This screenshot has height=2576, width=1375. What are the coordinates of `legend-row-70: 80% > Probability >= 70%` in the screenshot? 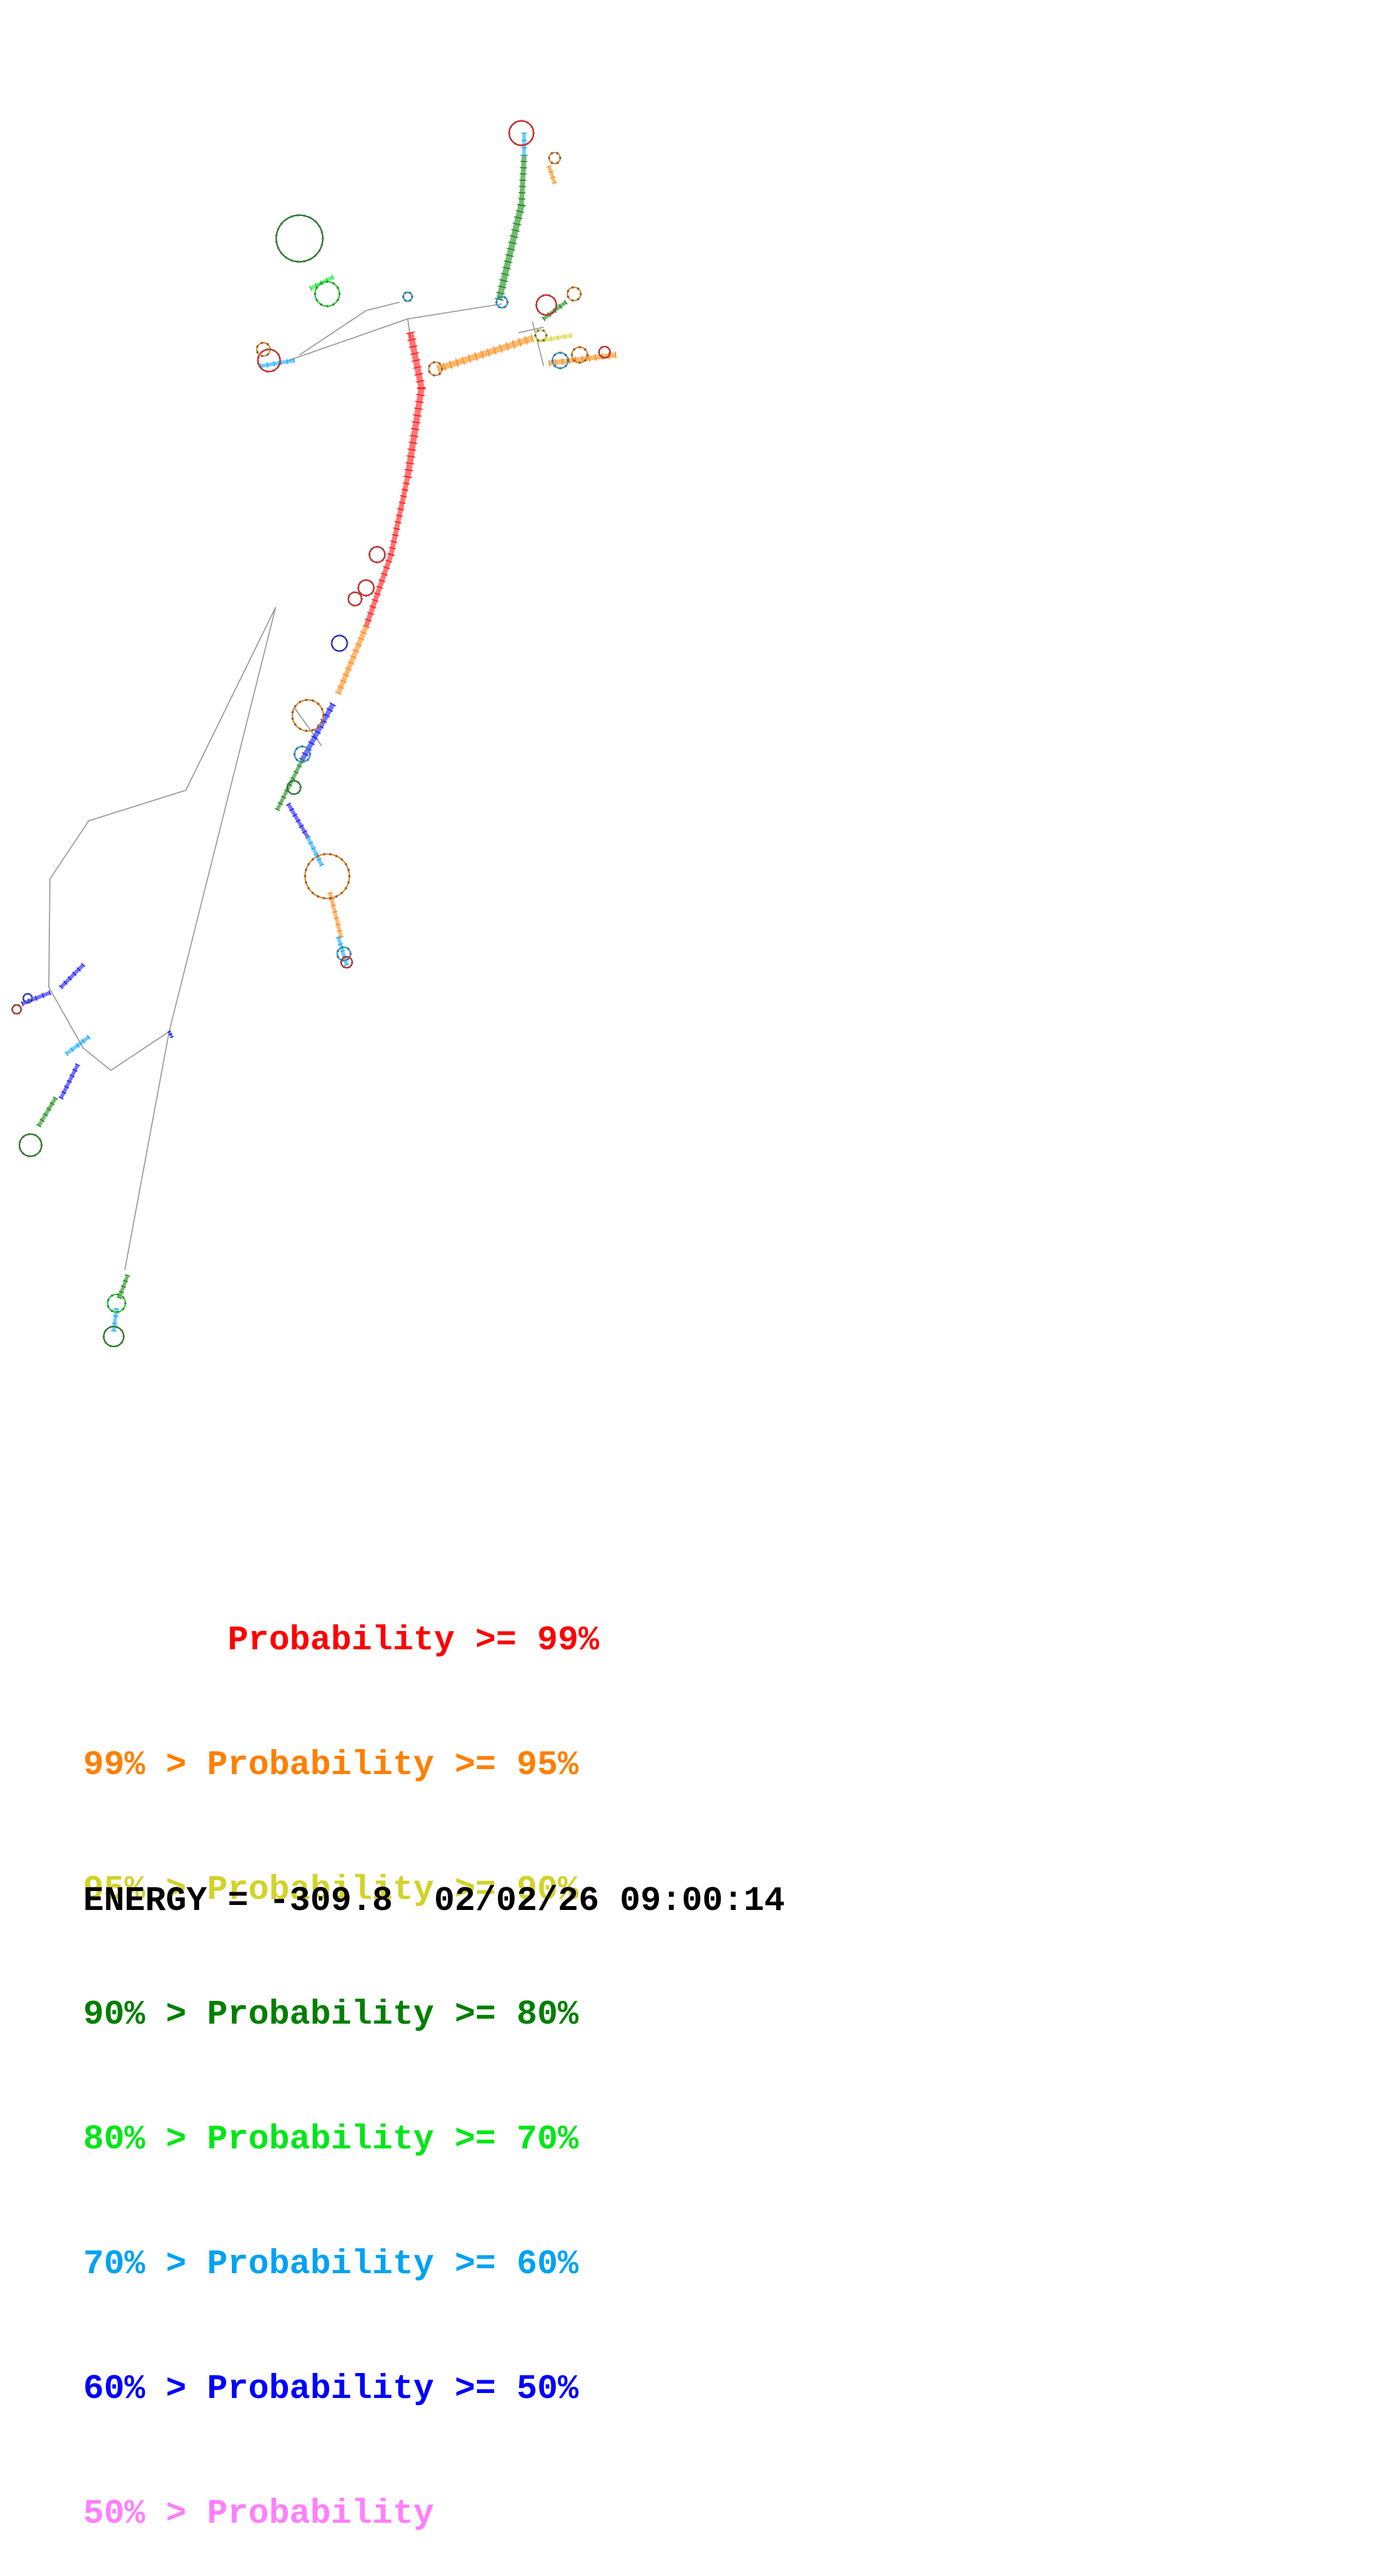 It's located at (331, 2139).